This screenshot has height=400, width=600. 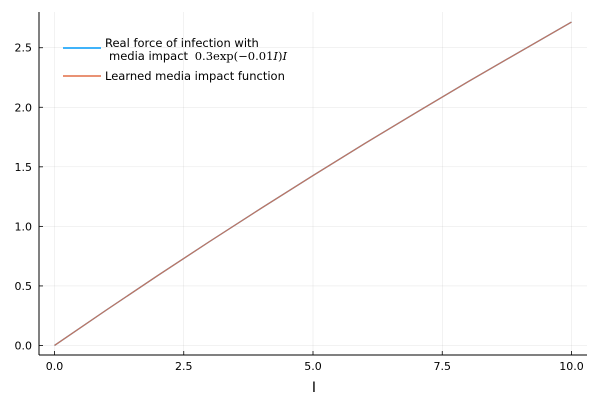 I want to click on y-tick-label: 2.5, so click(x=24, y=48).